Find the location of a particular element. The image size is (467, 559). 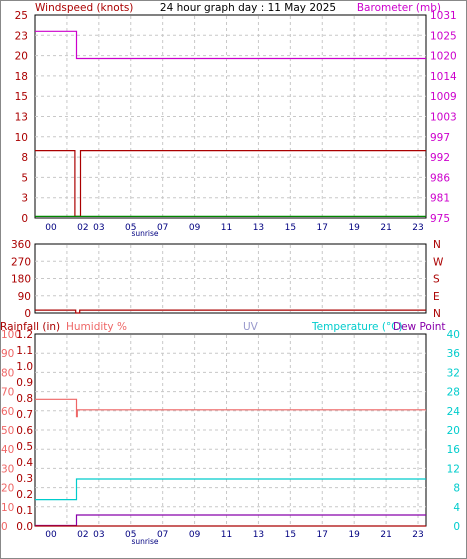

rain-axis-tick: 0.3 is located at coordinates (24, 479).